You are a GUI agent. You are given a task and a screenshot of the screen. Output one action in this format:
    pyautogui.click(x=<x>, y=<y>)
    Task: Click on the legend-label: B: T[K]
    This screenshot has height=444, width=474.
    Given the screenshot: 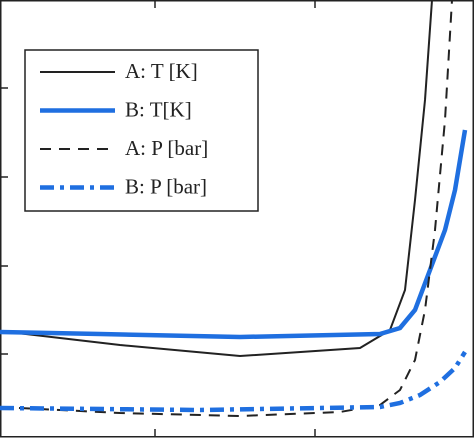 What is the action you would take?
    pyautogui.click(x=158, y=109)
    